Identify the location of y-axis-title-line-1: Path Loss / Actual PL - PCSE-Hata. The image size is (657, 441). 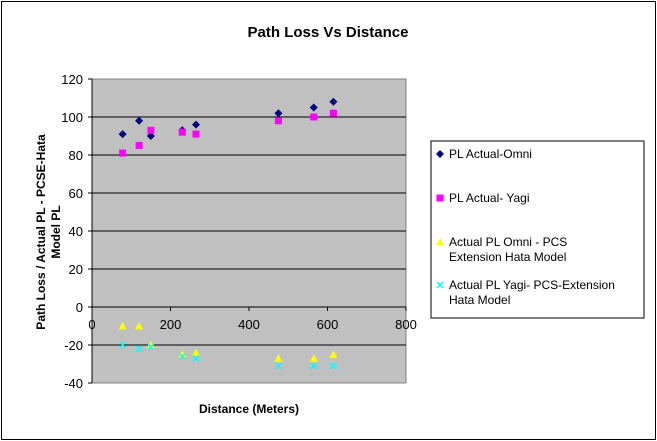
(41, 232).